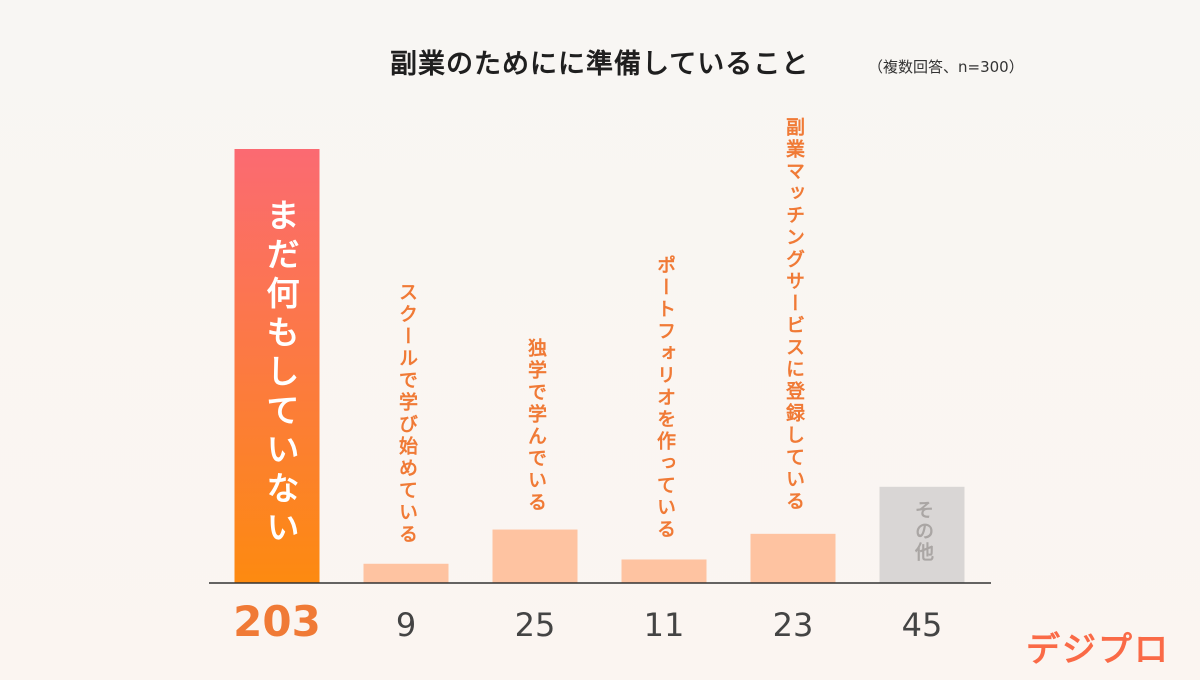 Image resolution: width=1200 pixels, height=680 pixels. I want to click on value-label-5: 45, so click(922, 625).